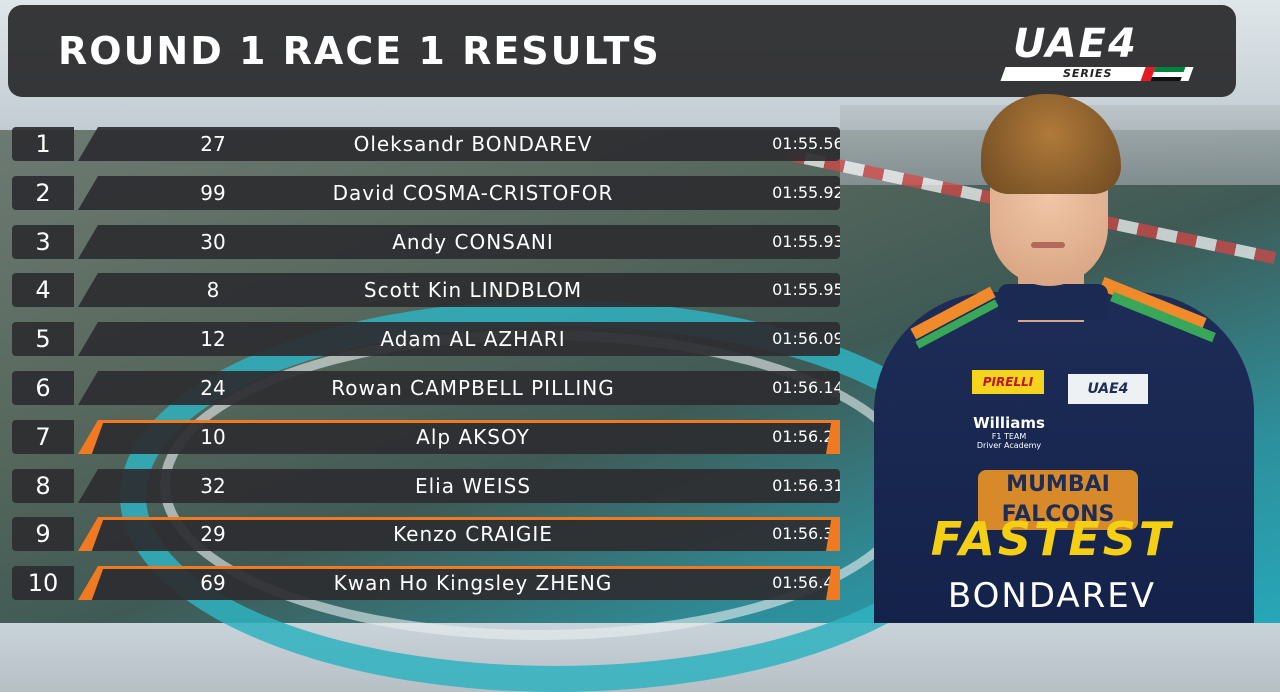 This screenshot has height=692, width=1280. I want to click on position: 7, so click(43, 437).